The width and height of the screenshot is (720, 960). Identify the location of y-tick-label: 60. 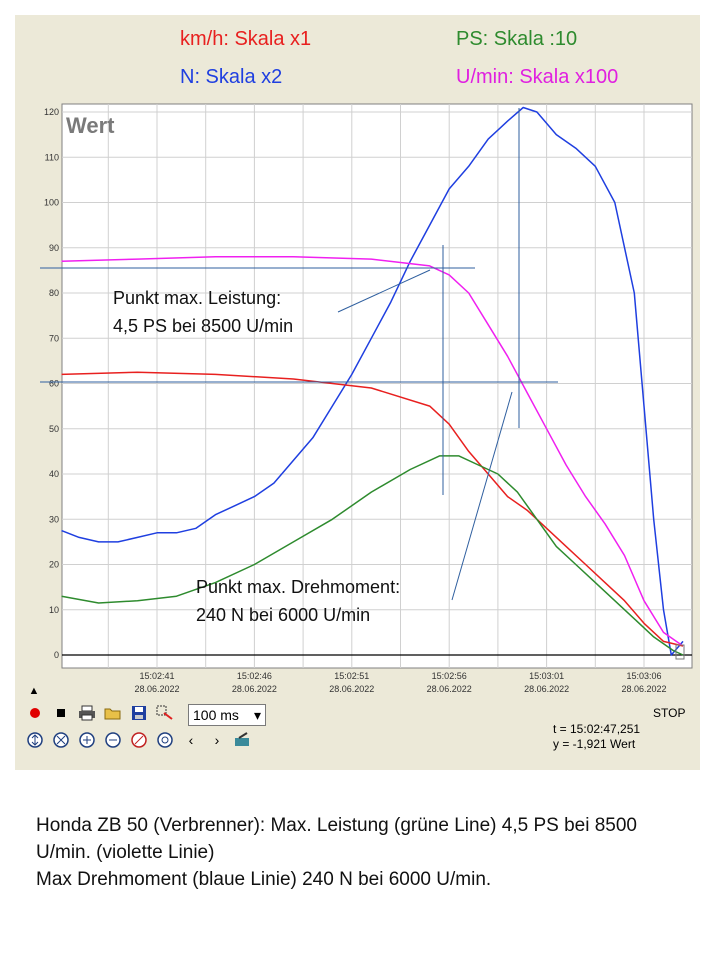
(54, 384).